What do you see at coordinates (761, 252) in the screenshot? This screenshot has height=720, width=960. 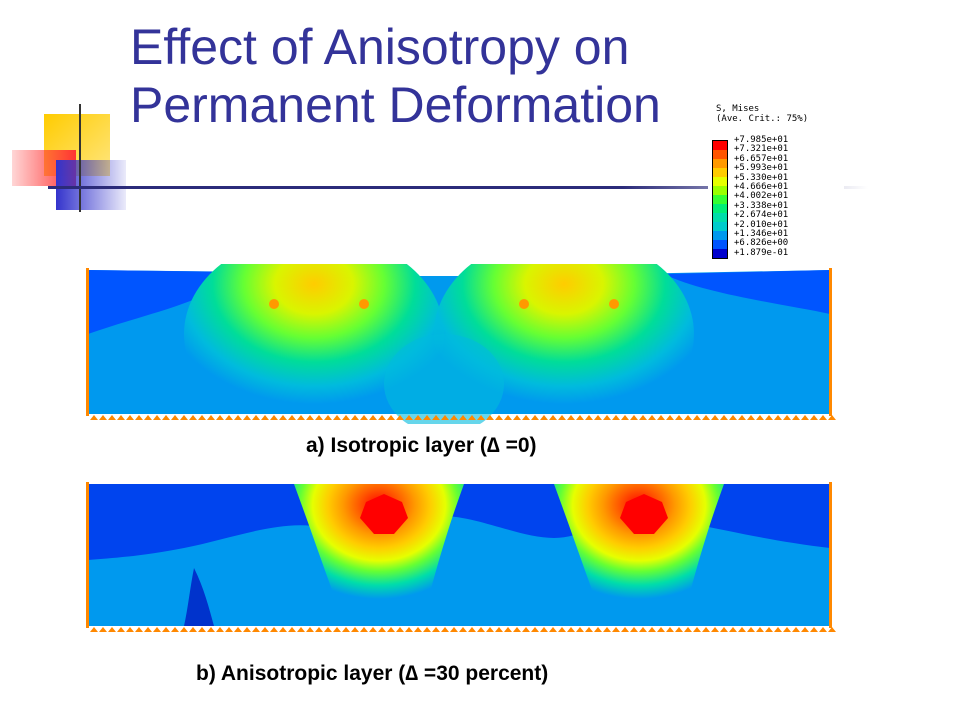 I see `legend-value: +1.879e-01` at bounding box center [761, 252].